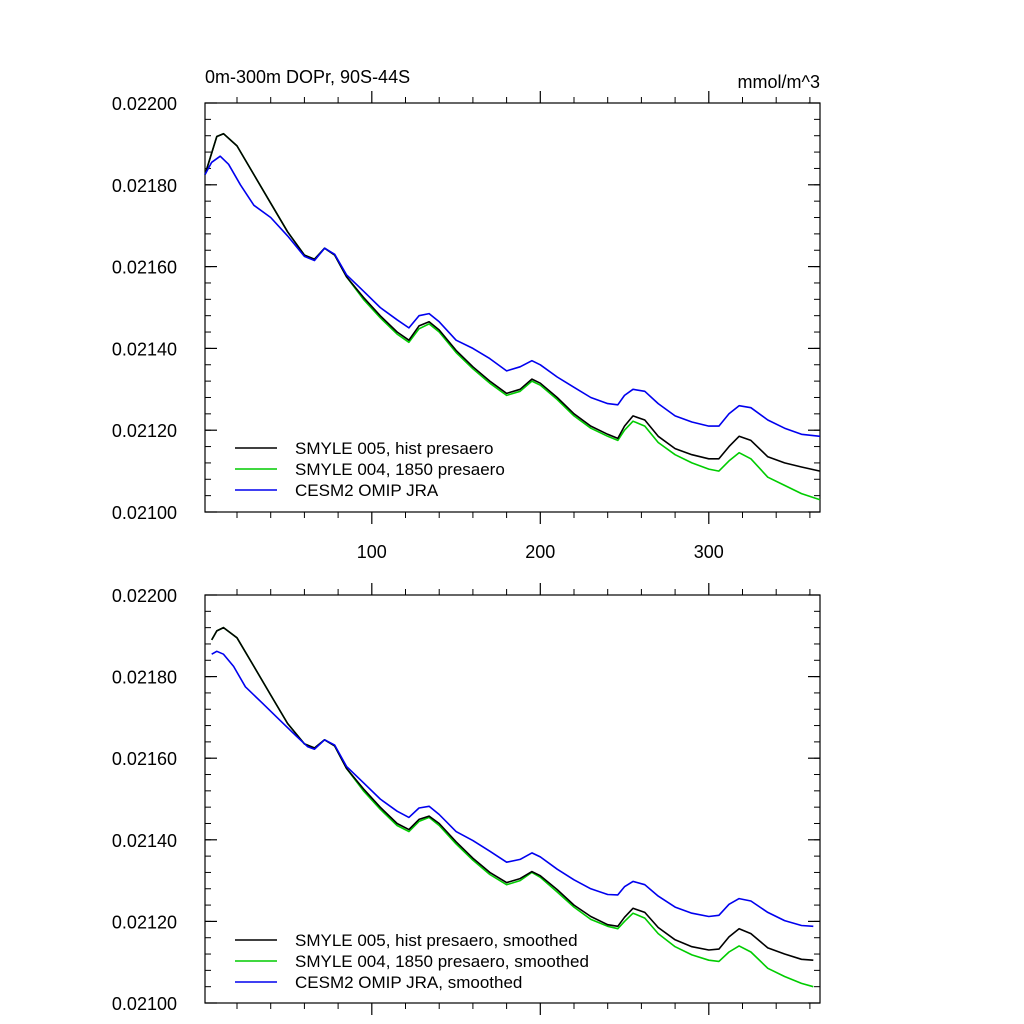 The width and height of the screenshot is (1024, 1024). What do you see at coordinates (400, 469) in the screenshot?
I see `legend-label: SMYLE 004, 1850 presaero` at bounding box center [400, 469].